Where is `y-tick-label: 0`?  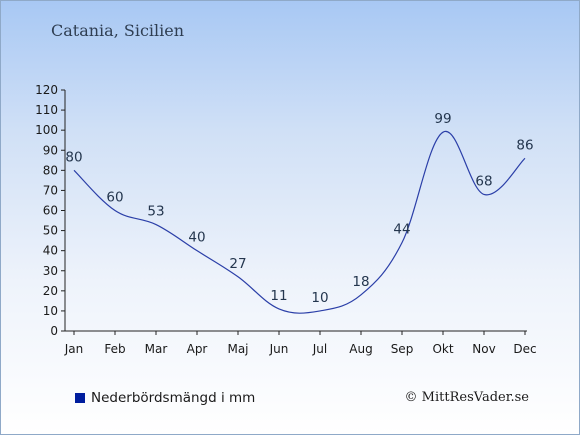 y-tick-label: 0 is located at coordinates (54, 331).